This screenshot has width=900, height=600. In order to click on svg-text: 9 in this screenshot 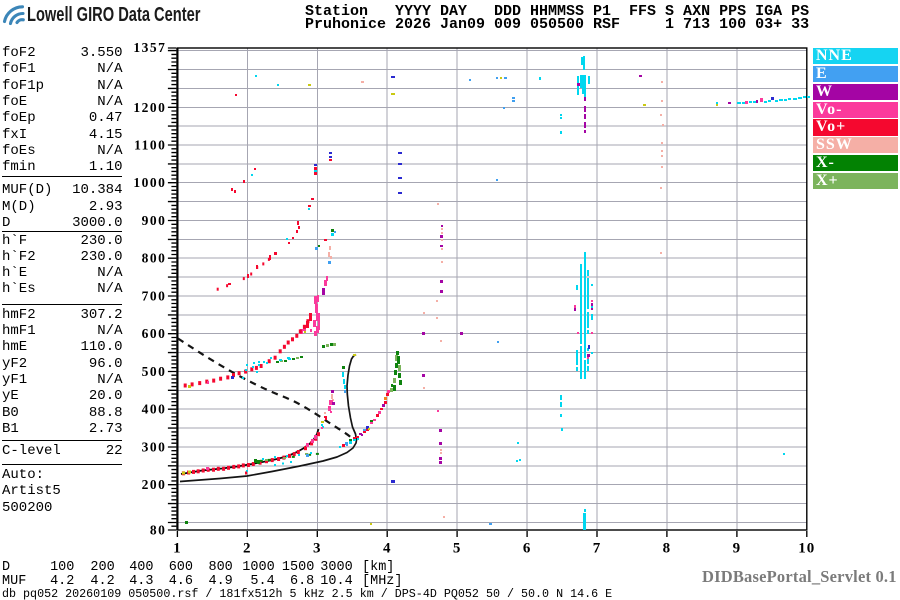, I will do `click(737, 549)`.